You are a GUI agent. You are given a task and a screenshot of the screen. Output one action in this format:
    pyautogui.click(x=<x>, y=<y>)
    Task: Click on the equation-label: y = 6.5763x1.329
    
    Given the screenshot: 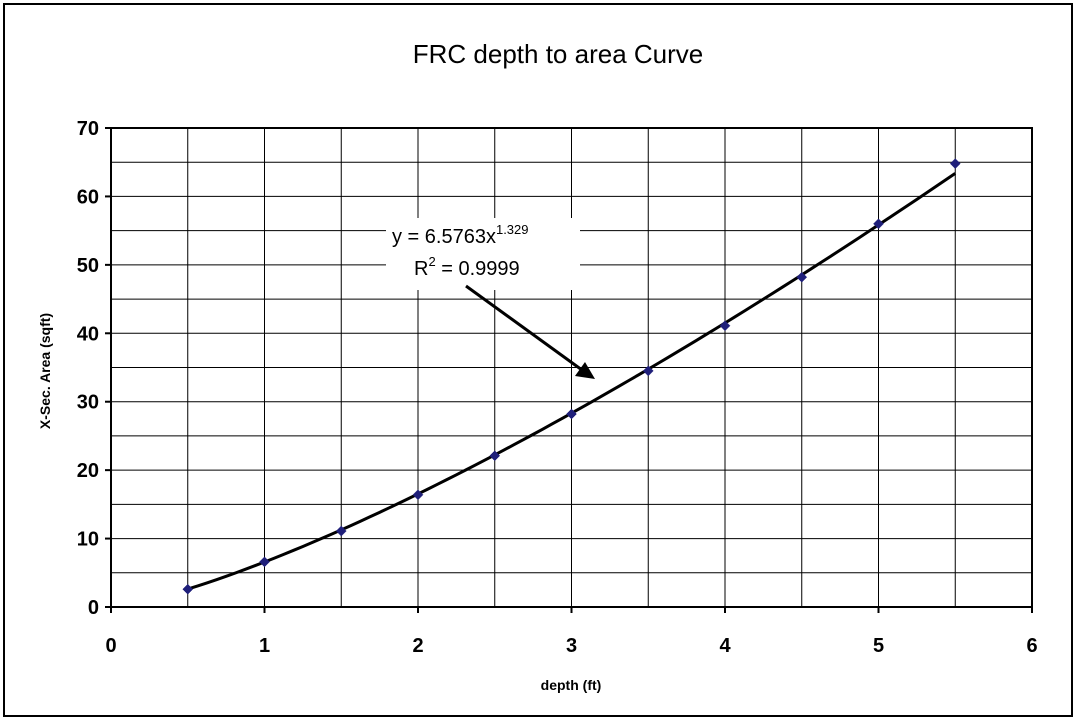 What is the action you would take?
    pyautogui.click(x=460, y=235)
    